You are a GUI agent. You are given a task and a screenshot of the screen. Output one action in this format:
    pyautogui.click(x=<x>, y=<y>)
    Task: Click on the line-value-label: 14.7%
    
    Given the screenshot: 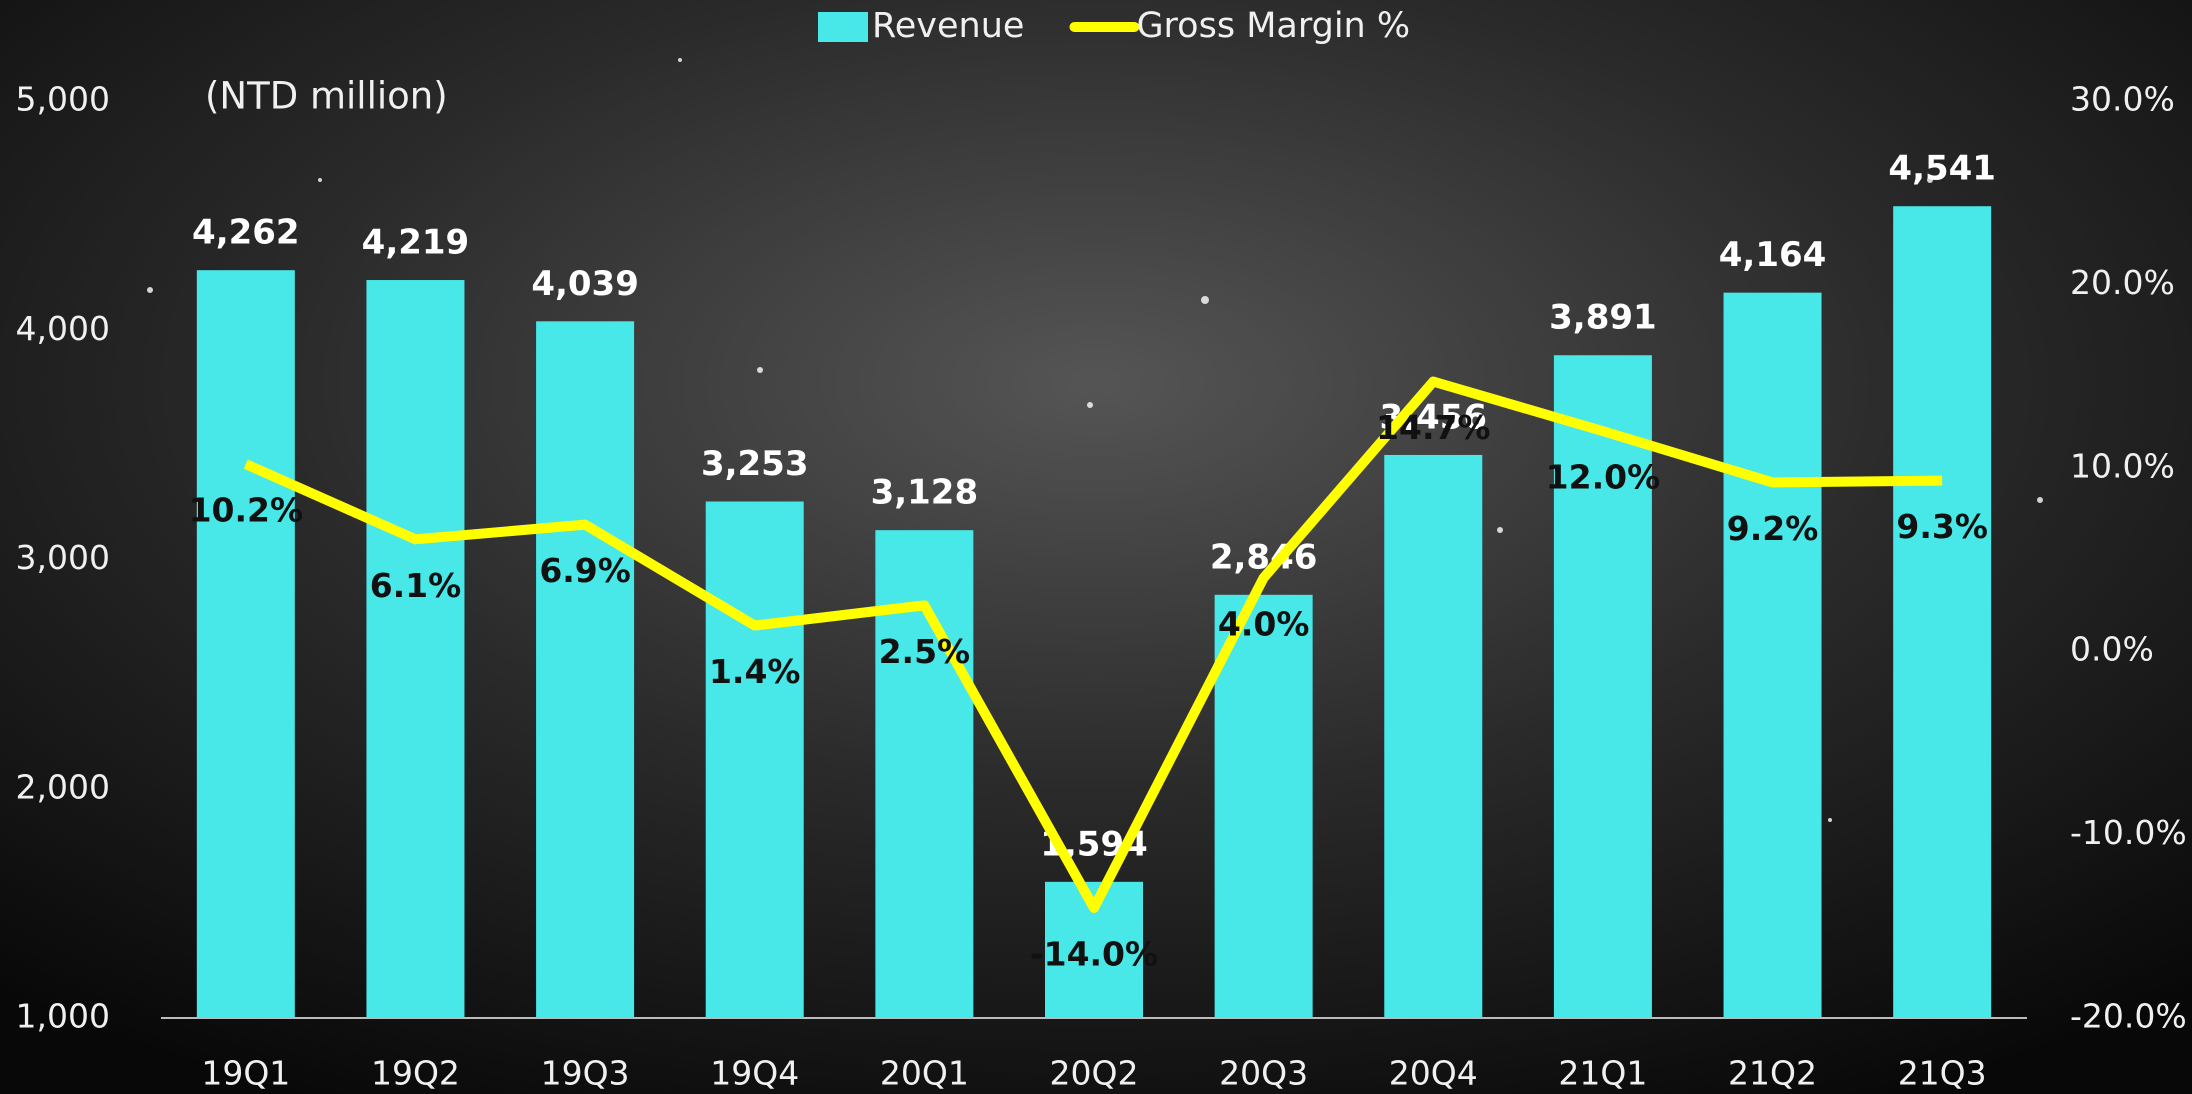 What is the action you would take?
    pyautogui.click(x=1433, y=427)
    